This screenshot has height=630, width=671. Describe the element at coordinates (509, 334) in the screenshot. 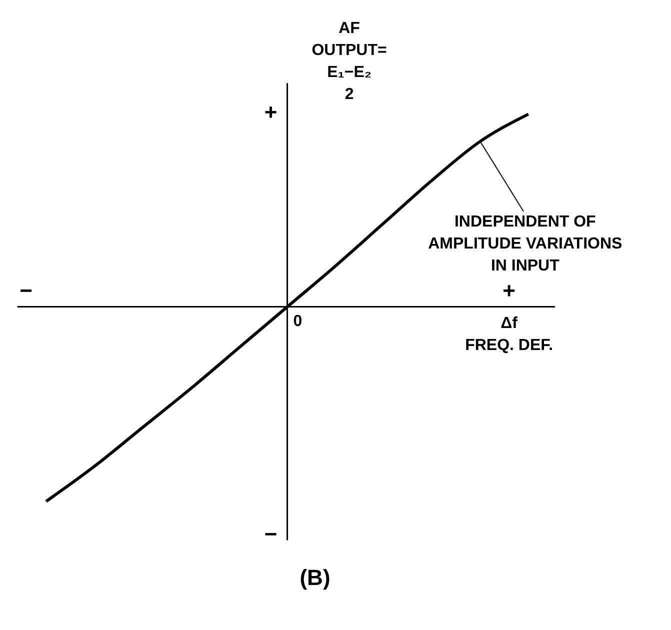

I see `x-axis-title: Δf FREQ. DEF.` at that location.